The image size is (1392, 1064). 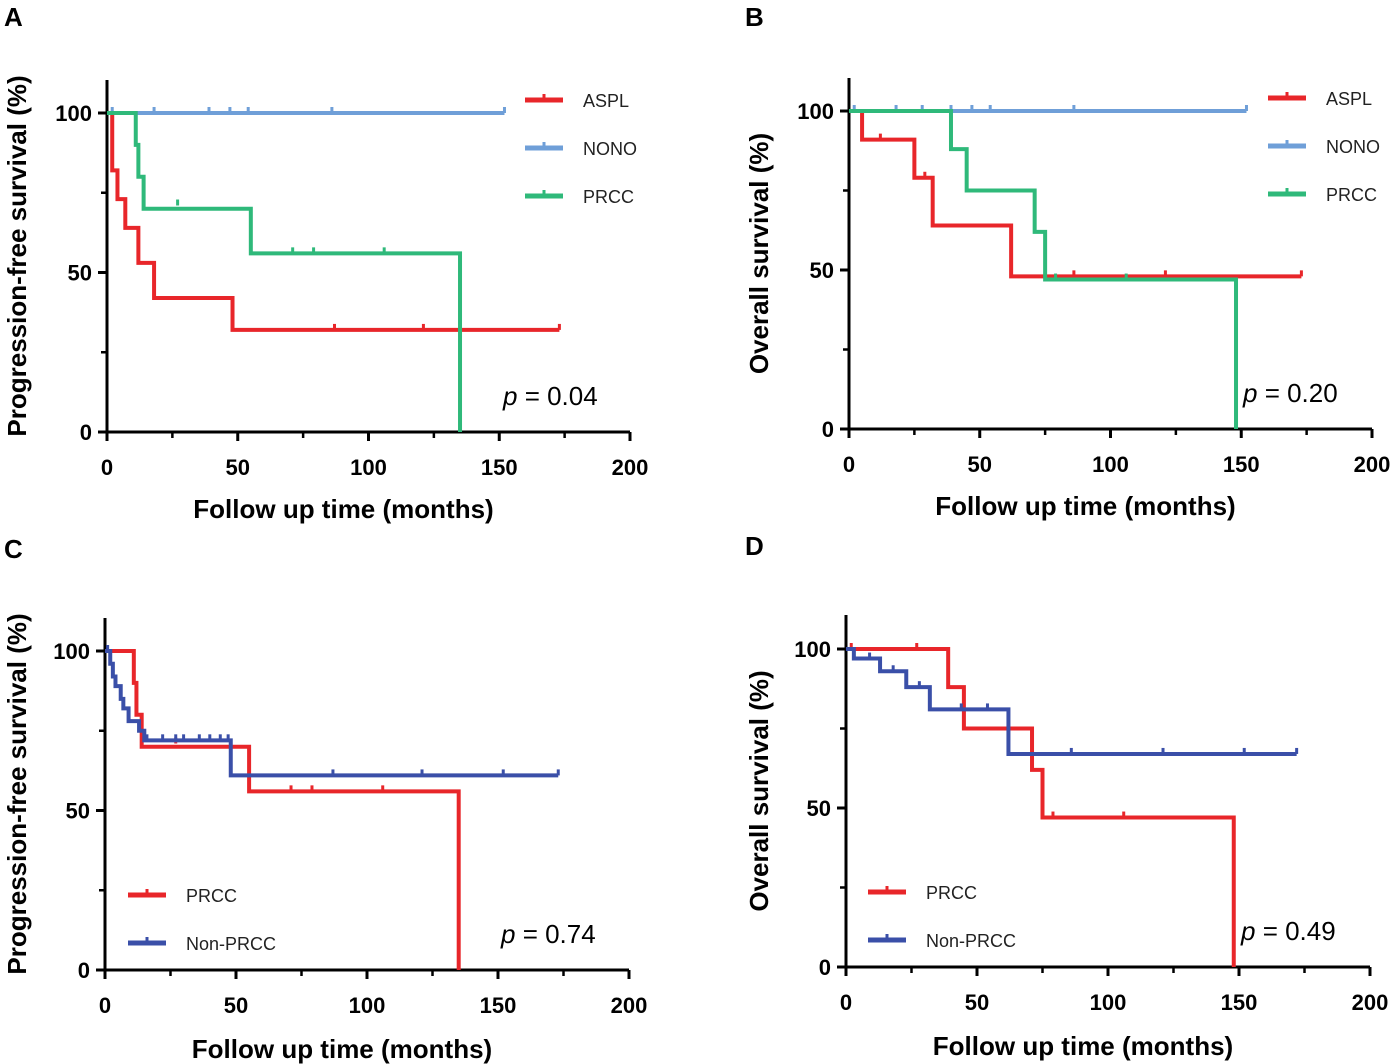 What do you see at coordinates (1295, 931) in the screenshot?
I see `p-value: = 0.49` at bounding box center [1295, 931].